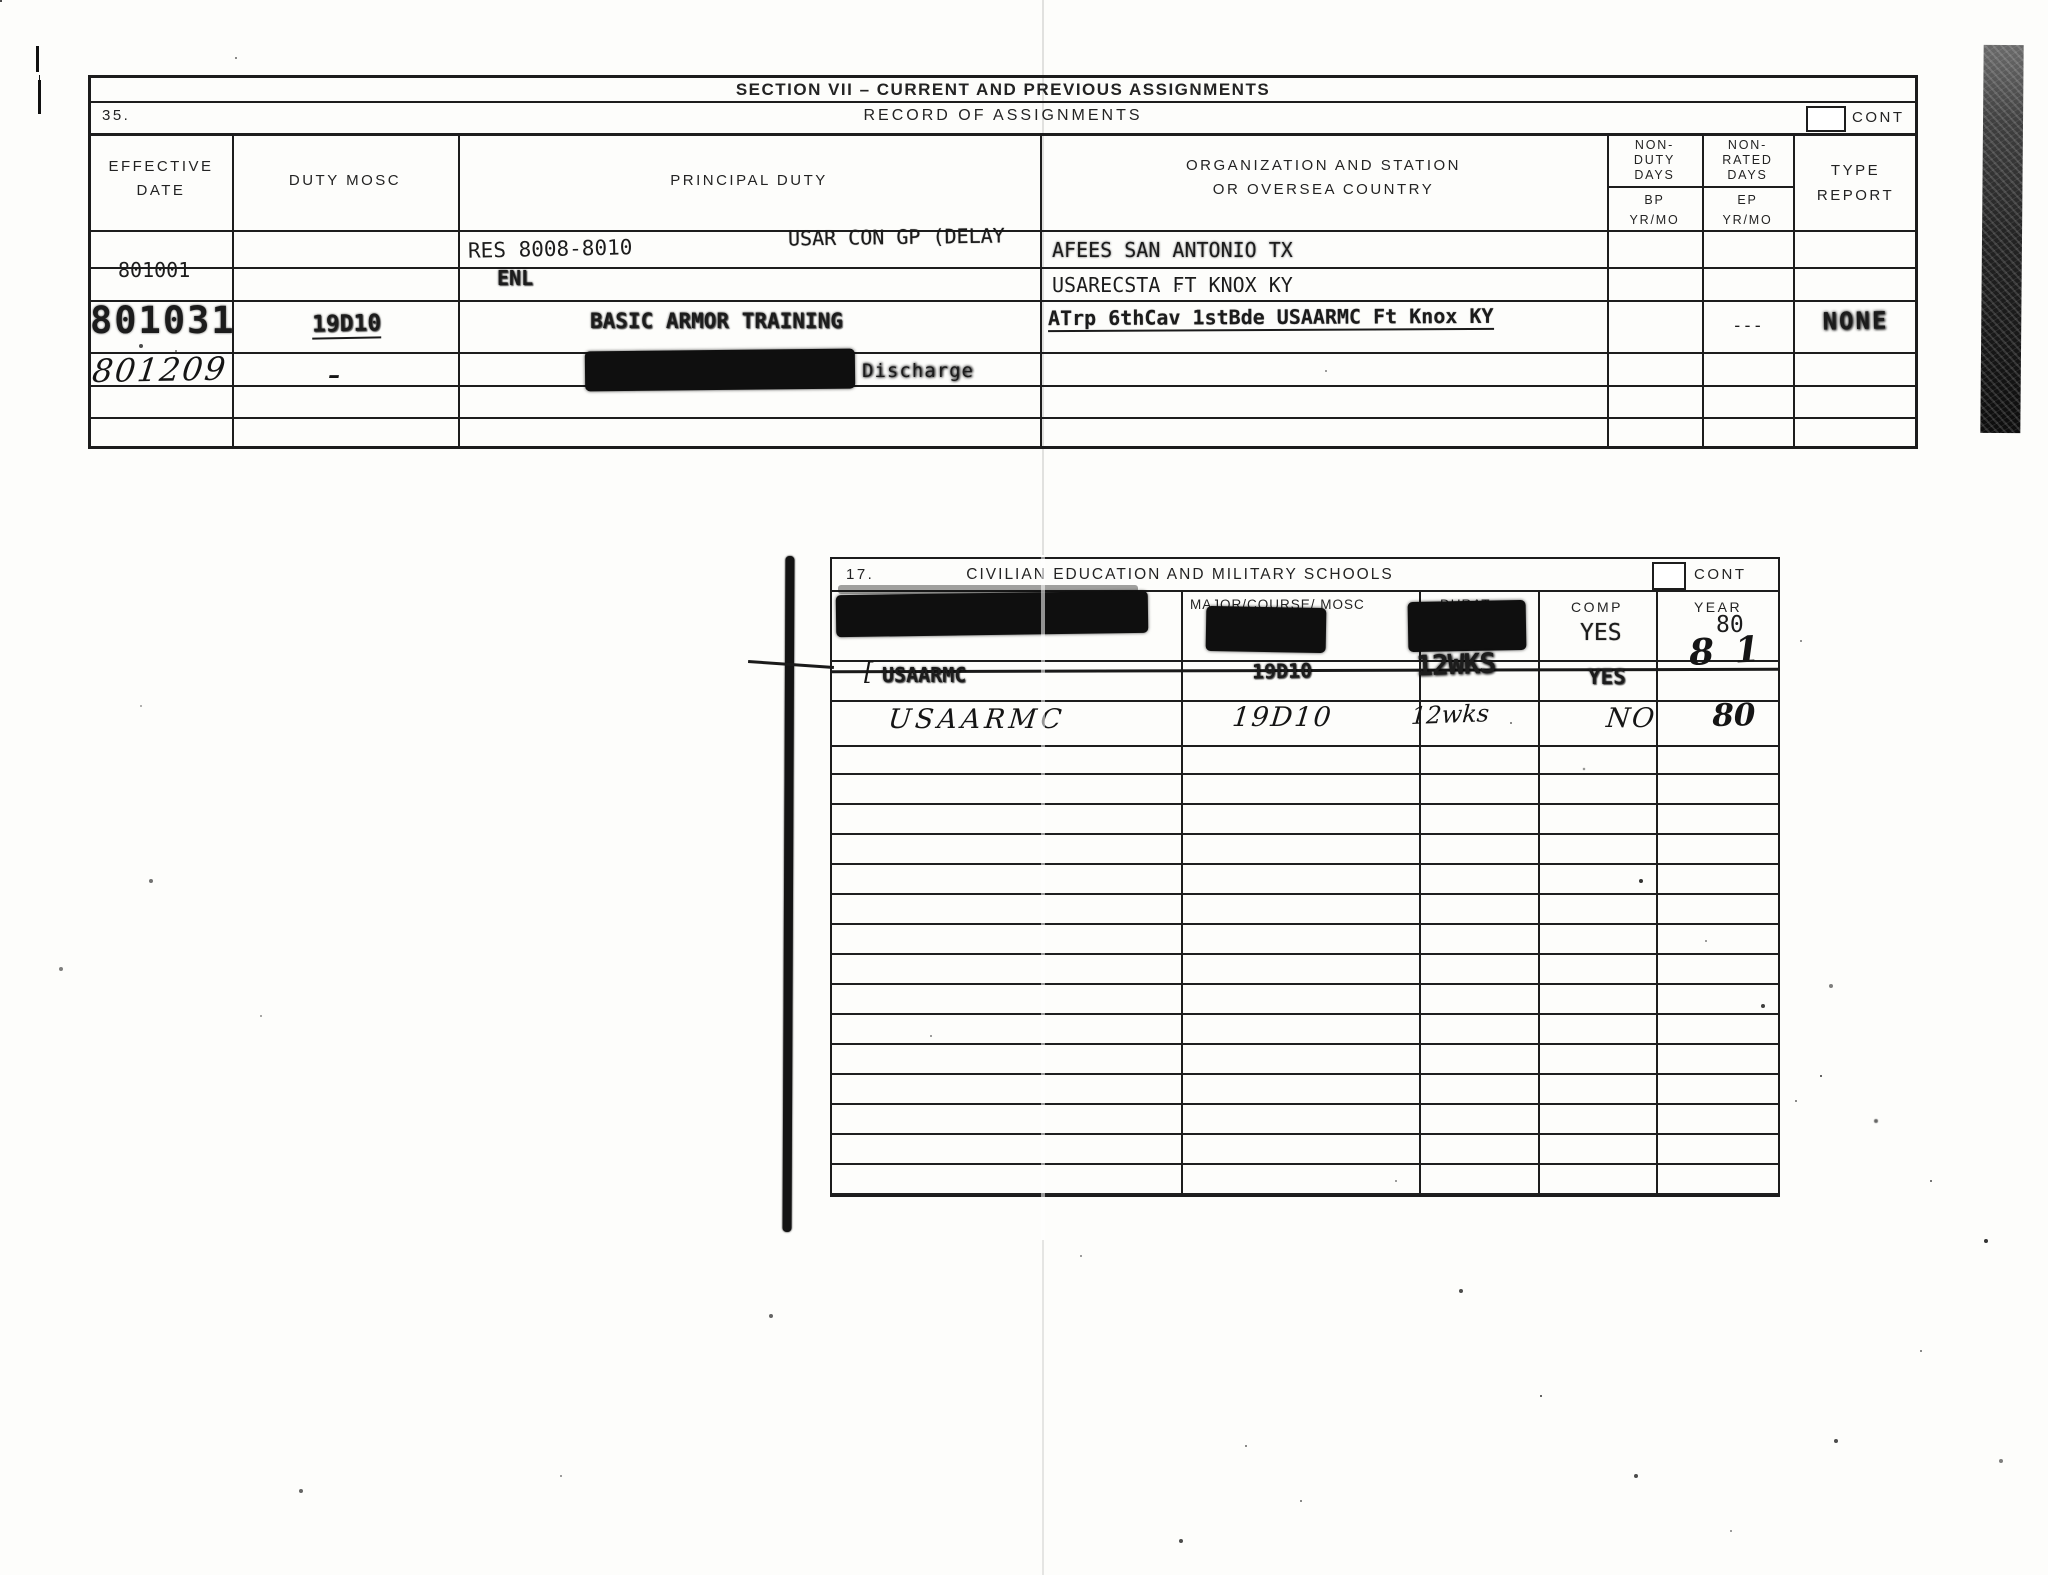 The image size is (2048, 1575). I want to click on entry-major-handwritten: 19D10, so click(1282, 717).